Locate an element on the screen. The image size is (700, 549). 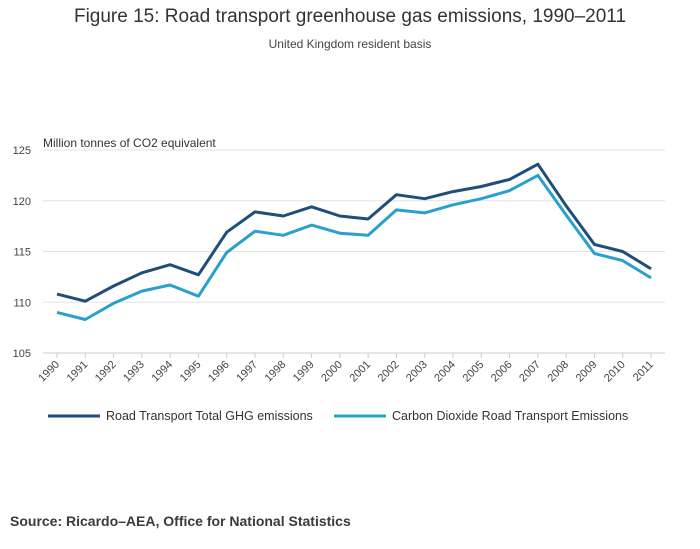
x-tick-label: 2004 is located at coordinates (445, 372).